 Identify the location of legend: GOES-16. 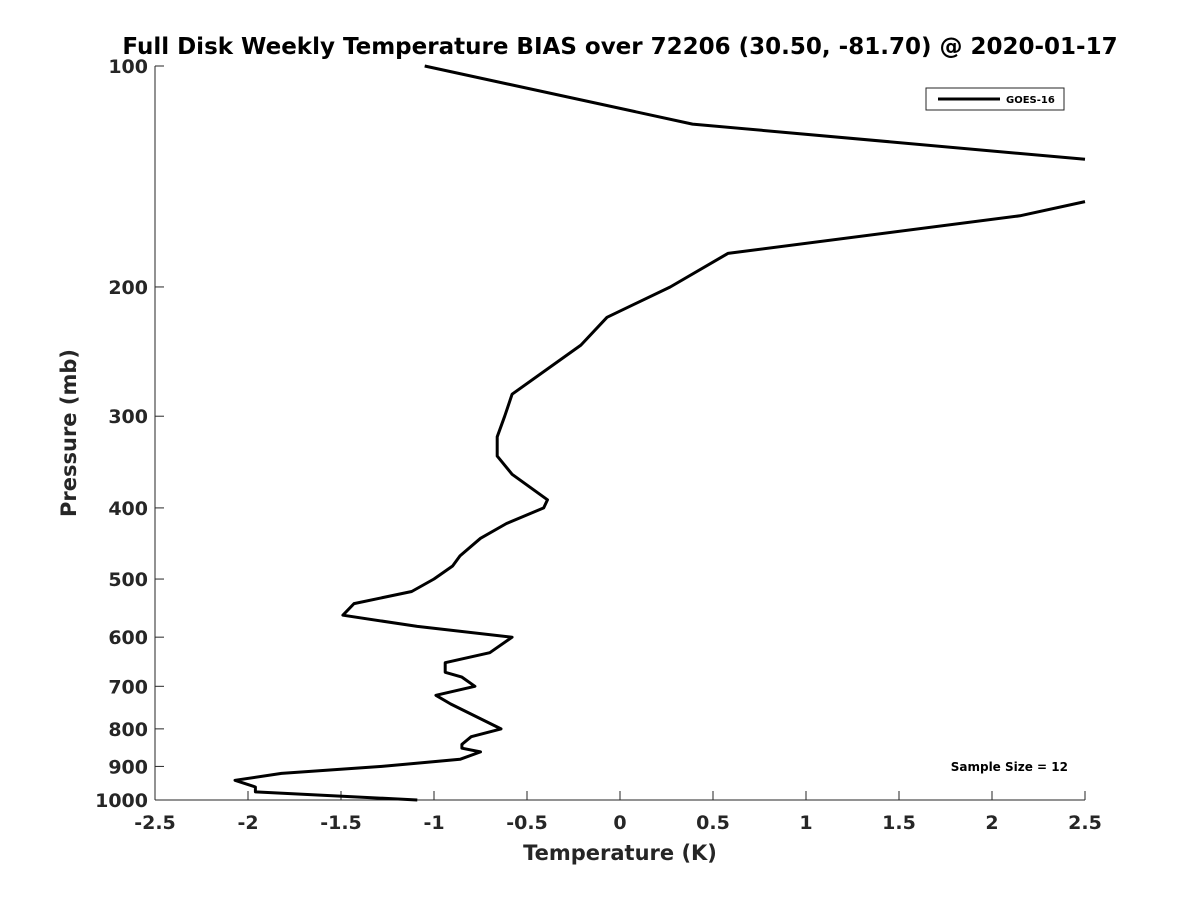
(995, 99).